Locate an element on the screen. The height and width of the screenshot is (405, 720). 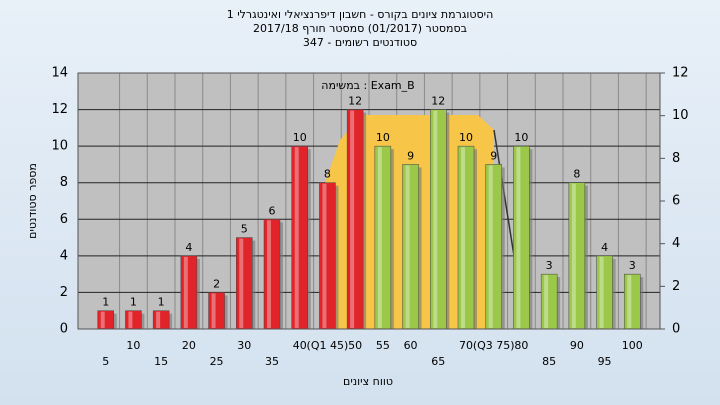
y2-tick-label: 10 is located at coordinates (680, 115).